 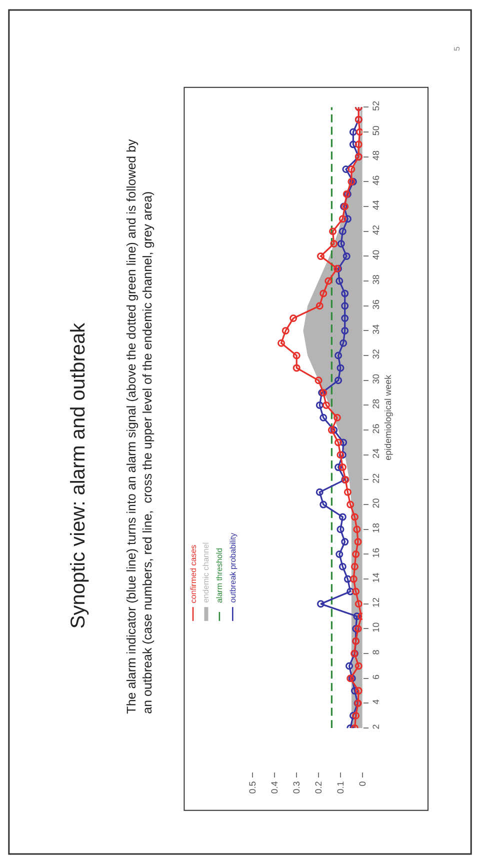 I want to click on y-tick-label: 16, so click(x=376, y=553).